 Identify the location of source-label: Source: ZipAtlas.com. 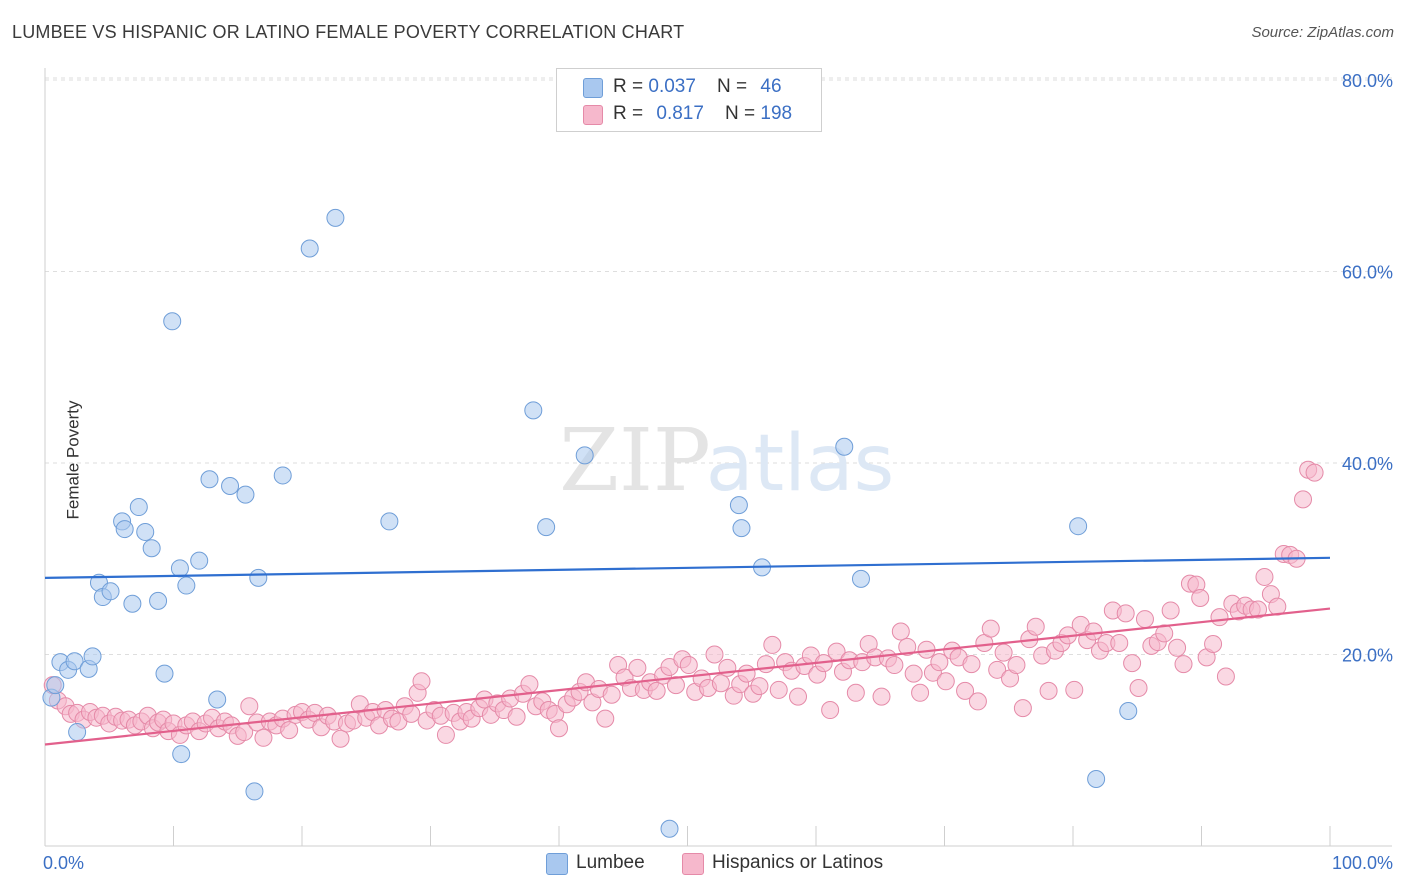
(1322, 32).